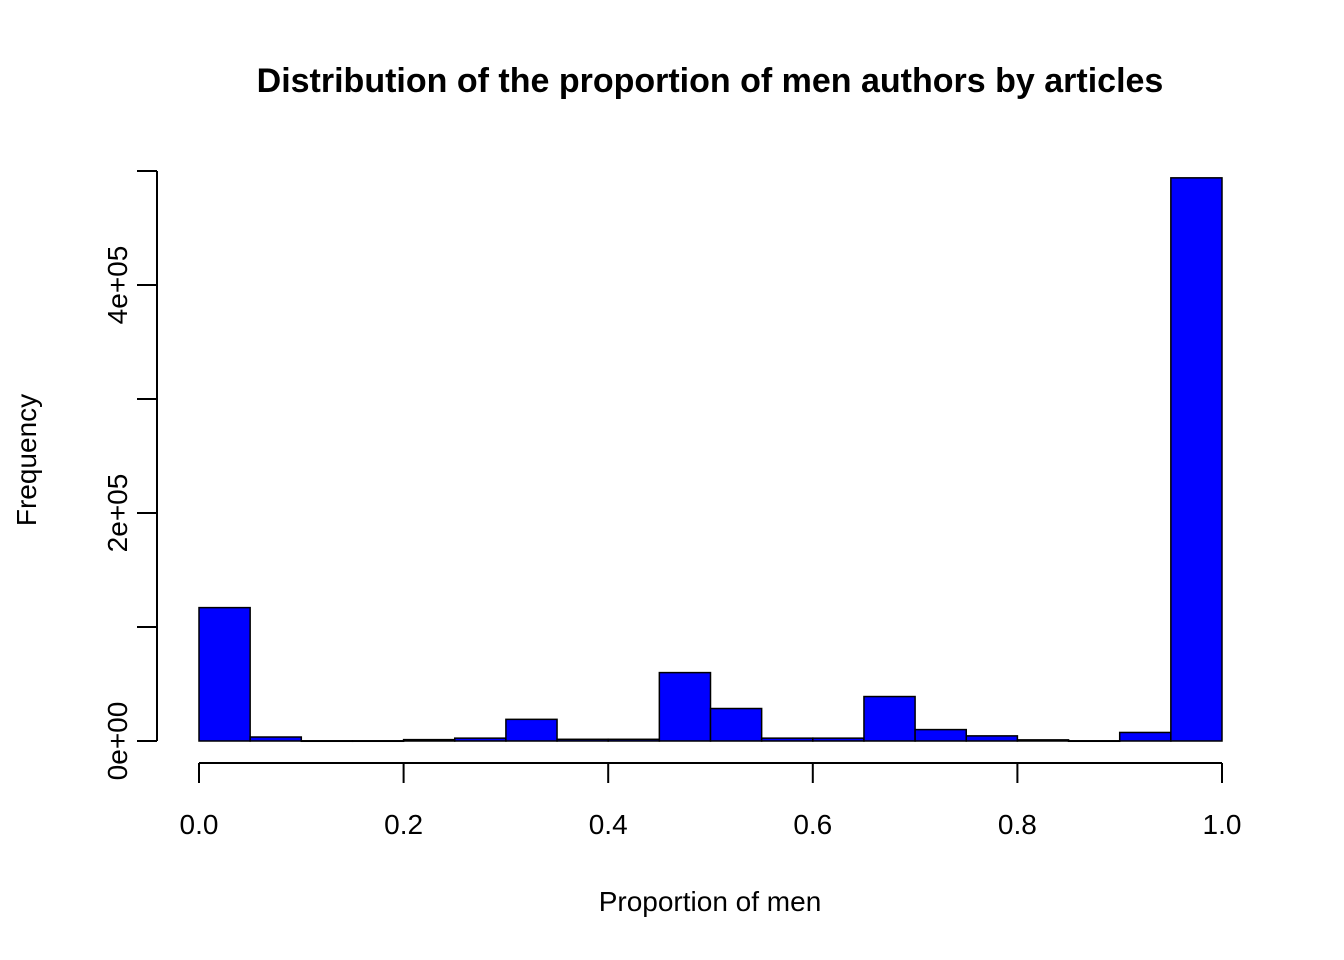 This screenshot has height=960, width=1344. What do you see at coordinates (710, 901) in the screenshot?
I see `x-axis-label: Proportion of men` at bounding box center [710, 901].